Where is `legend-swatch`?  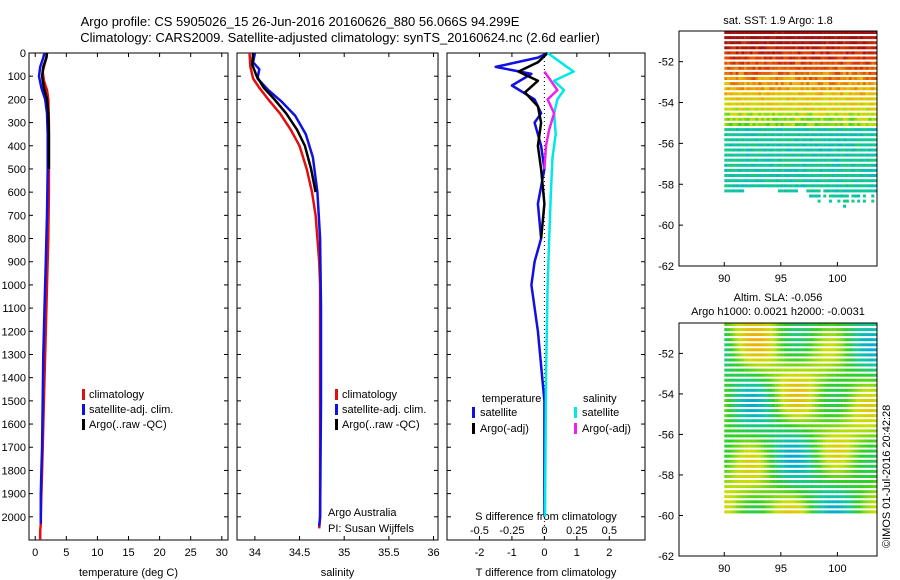 legend-swatch is located at coordinates (575, 428).